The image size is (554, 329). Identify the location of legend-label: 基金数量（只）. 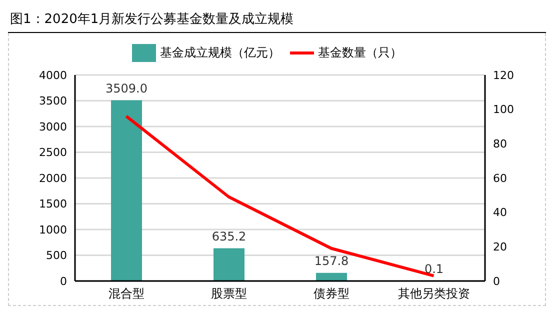
(360, 52).